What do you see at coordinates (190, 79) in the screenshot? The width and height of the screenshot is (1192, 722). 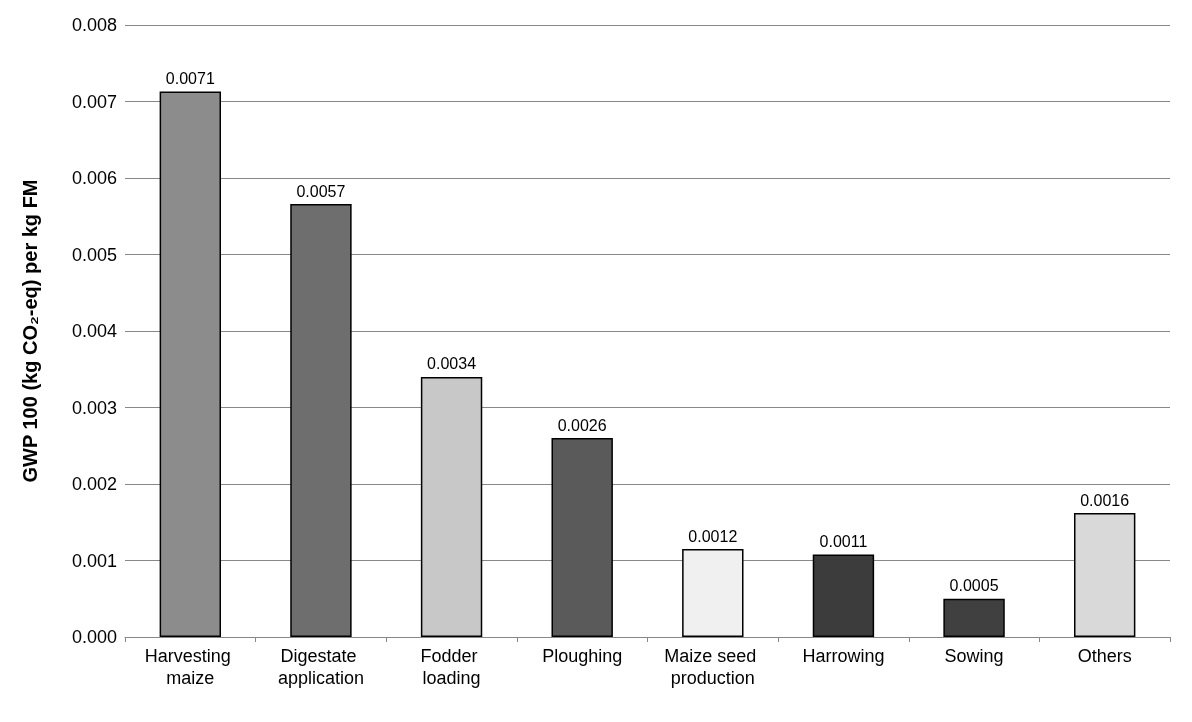 I see `data-label: 0.0071` at bounding box center [190, 79].